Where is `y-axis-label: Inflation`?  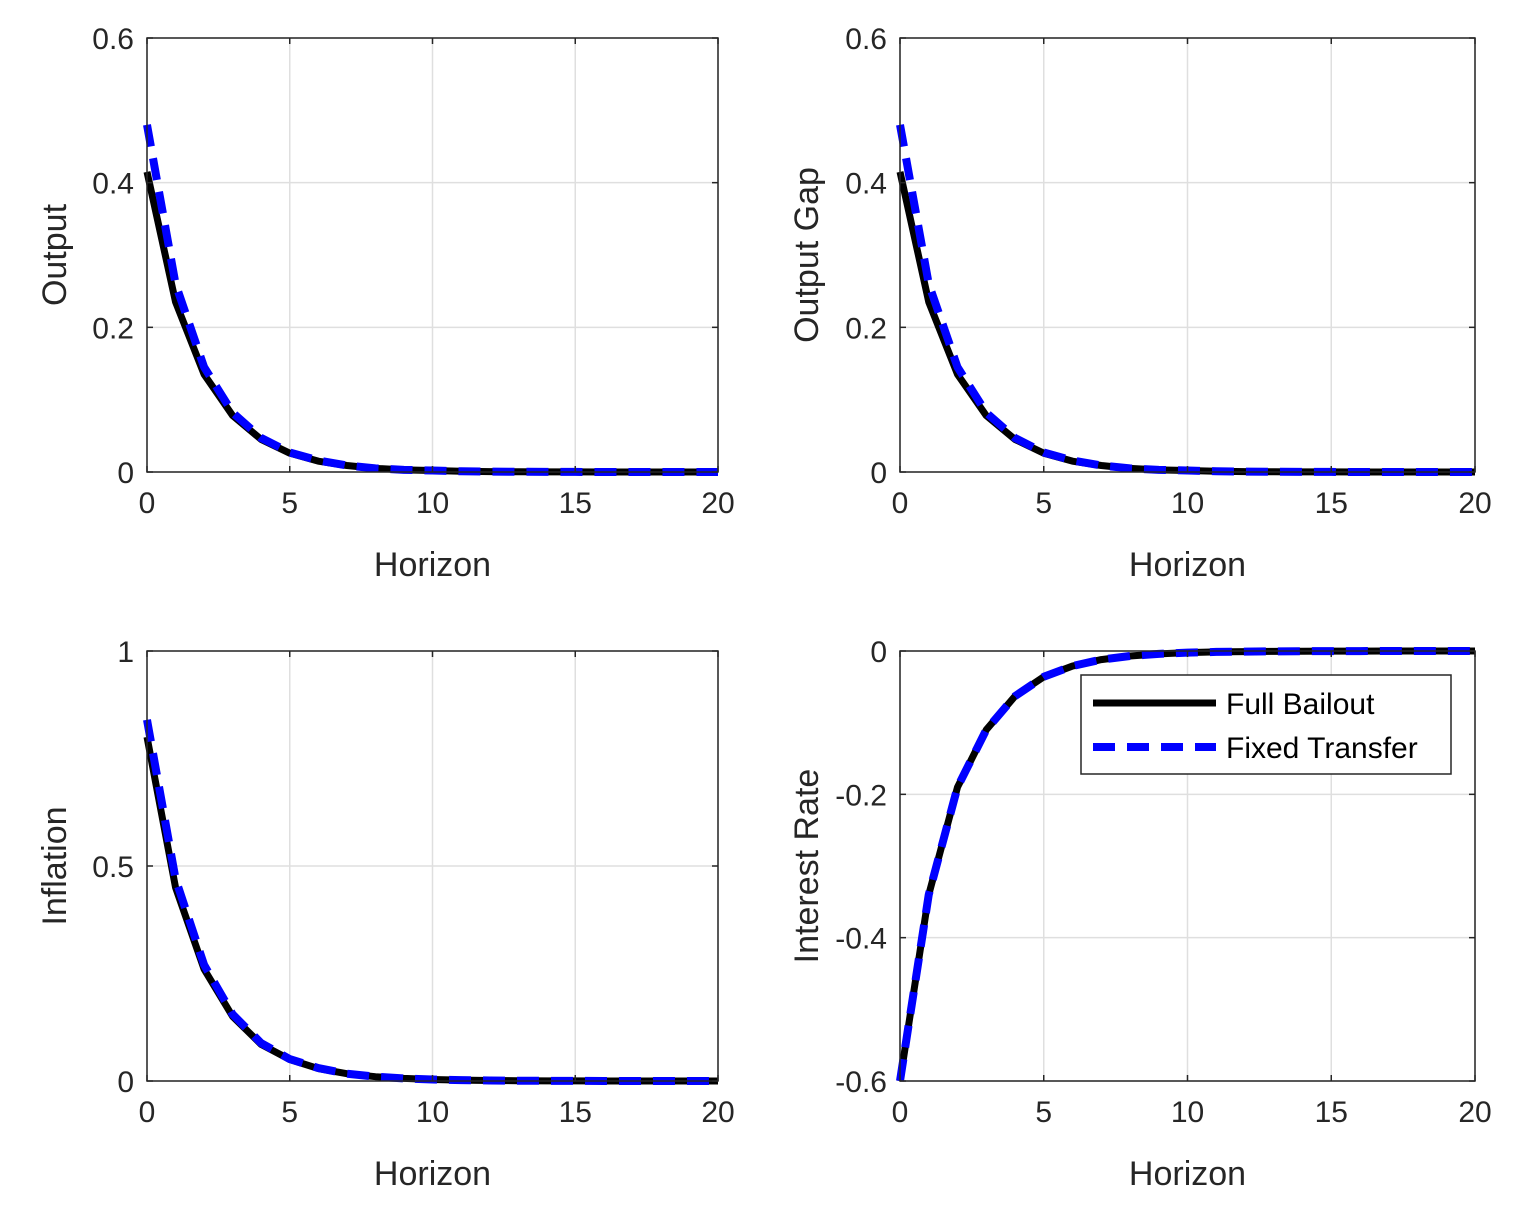 y-axis-label: Inflation is located at coordinates (55, 865).